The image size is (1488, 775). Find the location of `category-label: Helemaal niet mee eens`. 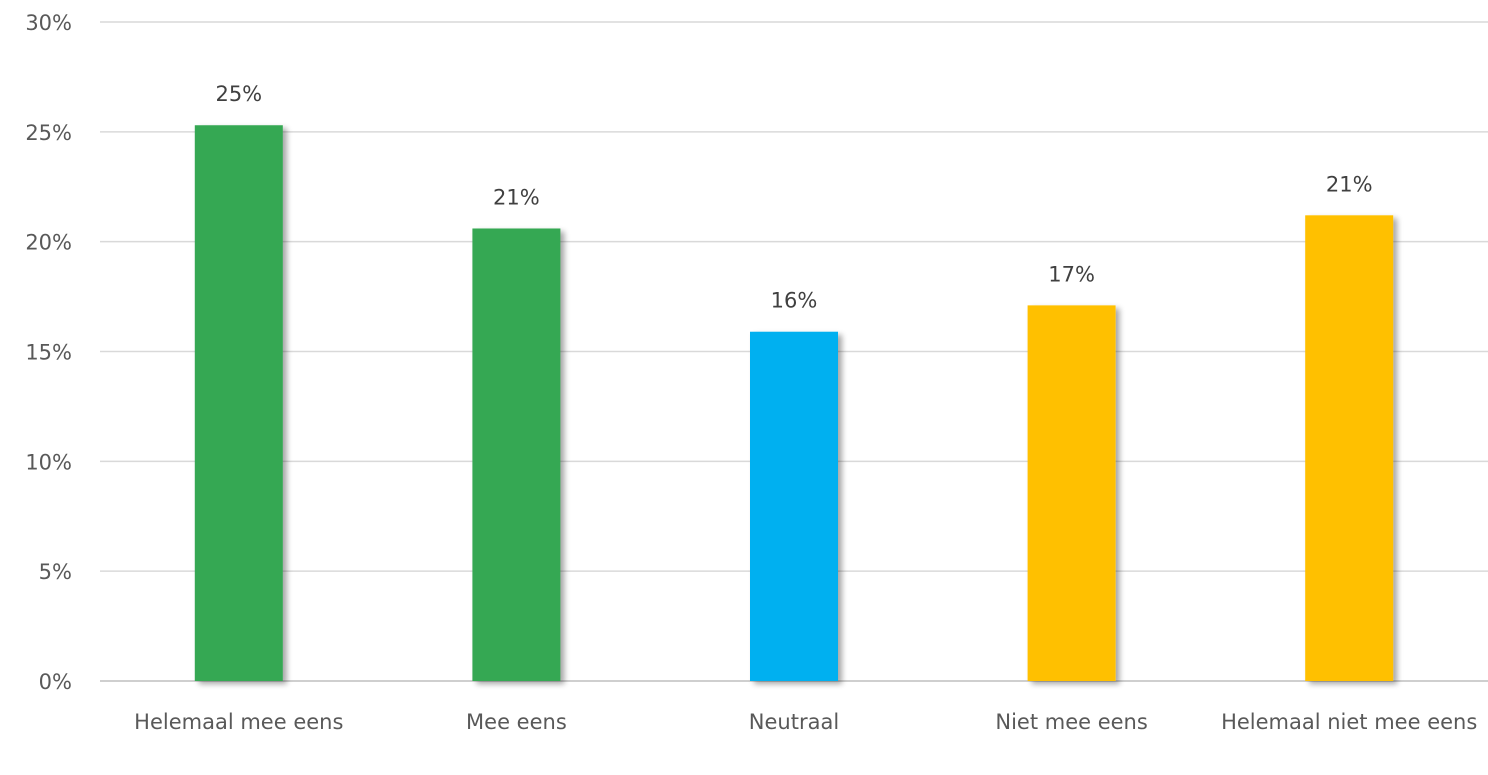

category-label: Helemaal niet mee eens is located at coordinates (1349, 722).